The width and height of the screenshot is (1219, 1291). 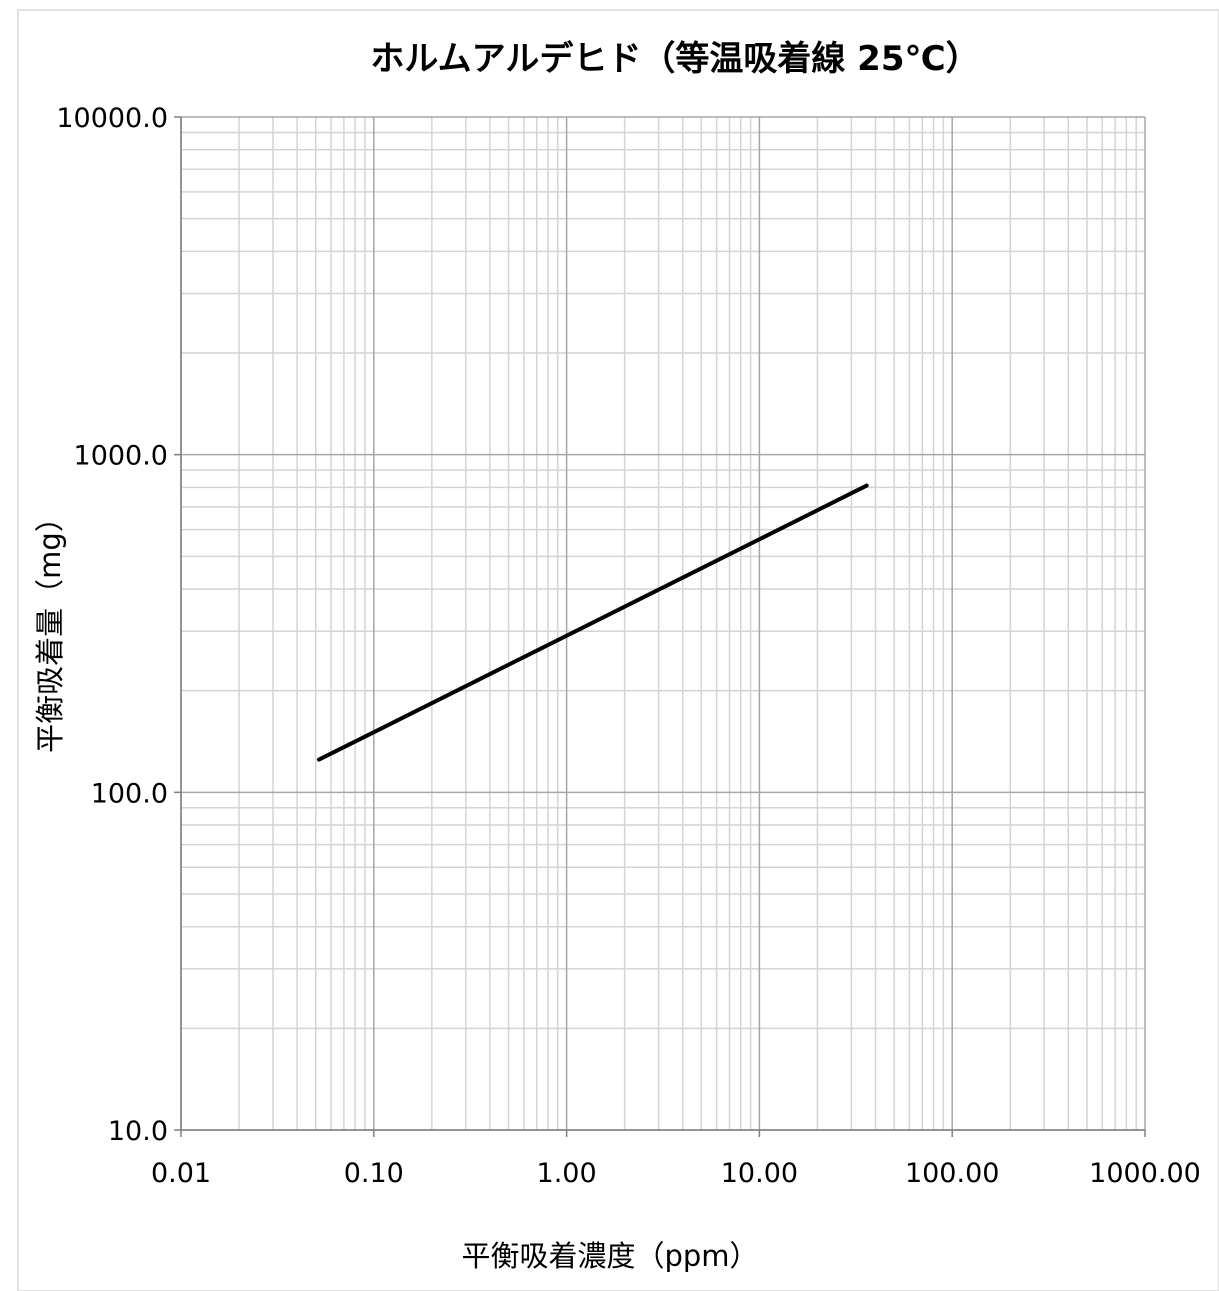 I want to click on y-tick-label: 1000.0, so click(x=121, y=456).